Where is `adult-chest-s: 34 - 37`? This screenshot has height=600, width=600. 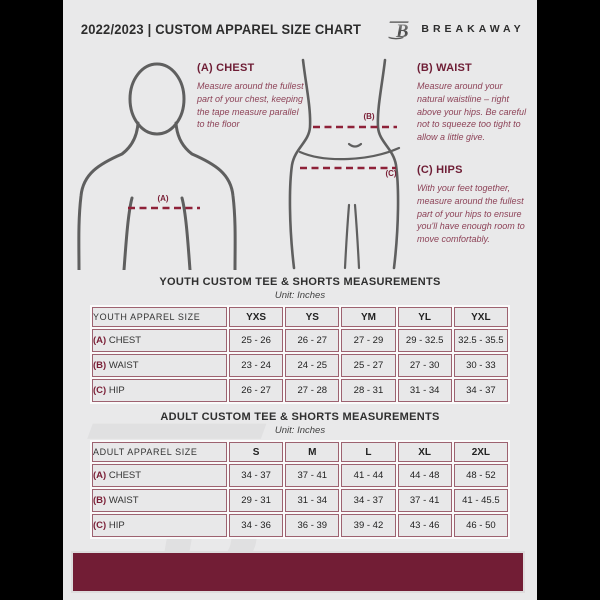 adult-chest-s: 34 - 37 is located at coordinates (256, 475).